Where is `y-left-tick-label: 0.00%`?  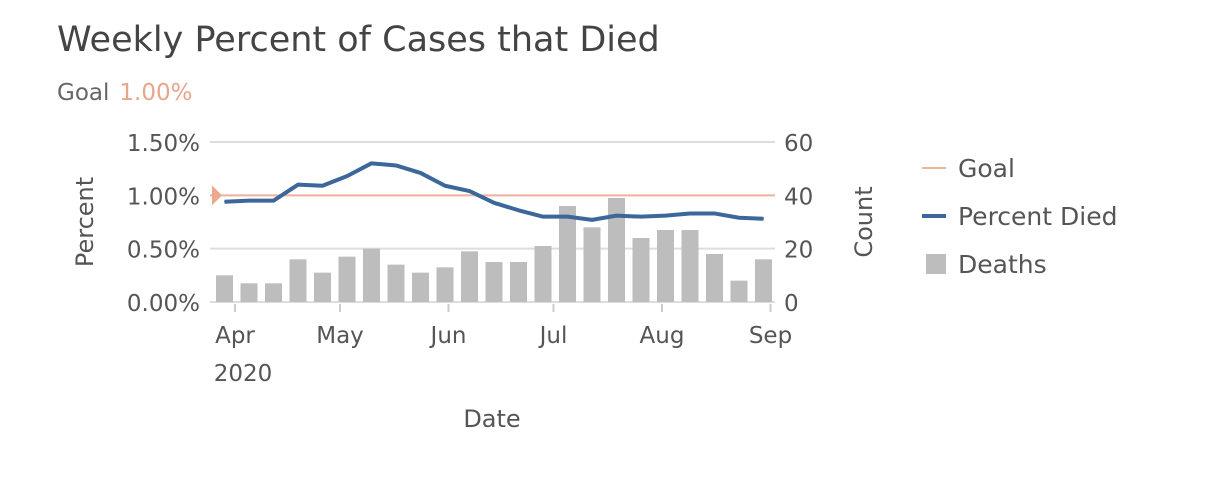 y-left-tick-label: 0.00% is located at coordinates (163, 304).